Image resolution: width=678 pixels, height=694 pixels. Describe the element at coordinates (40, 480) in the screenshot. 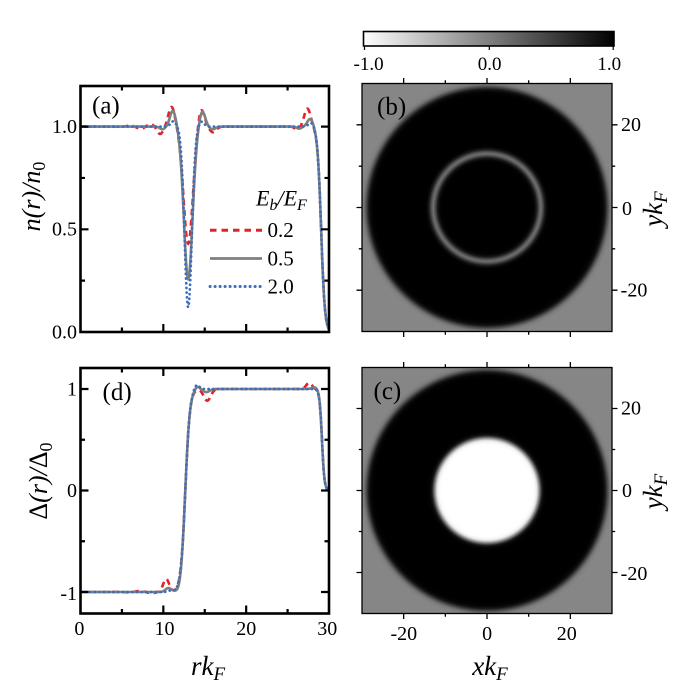

I see `svg-text: Δ(r)/Δ0` at that location.